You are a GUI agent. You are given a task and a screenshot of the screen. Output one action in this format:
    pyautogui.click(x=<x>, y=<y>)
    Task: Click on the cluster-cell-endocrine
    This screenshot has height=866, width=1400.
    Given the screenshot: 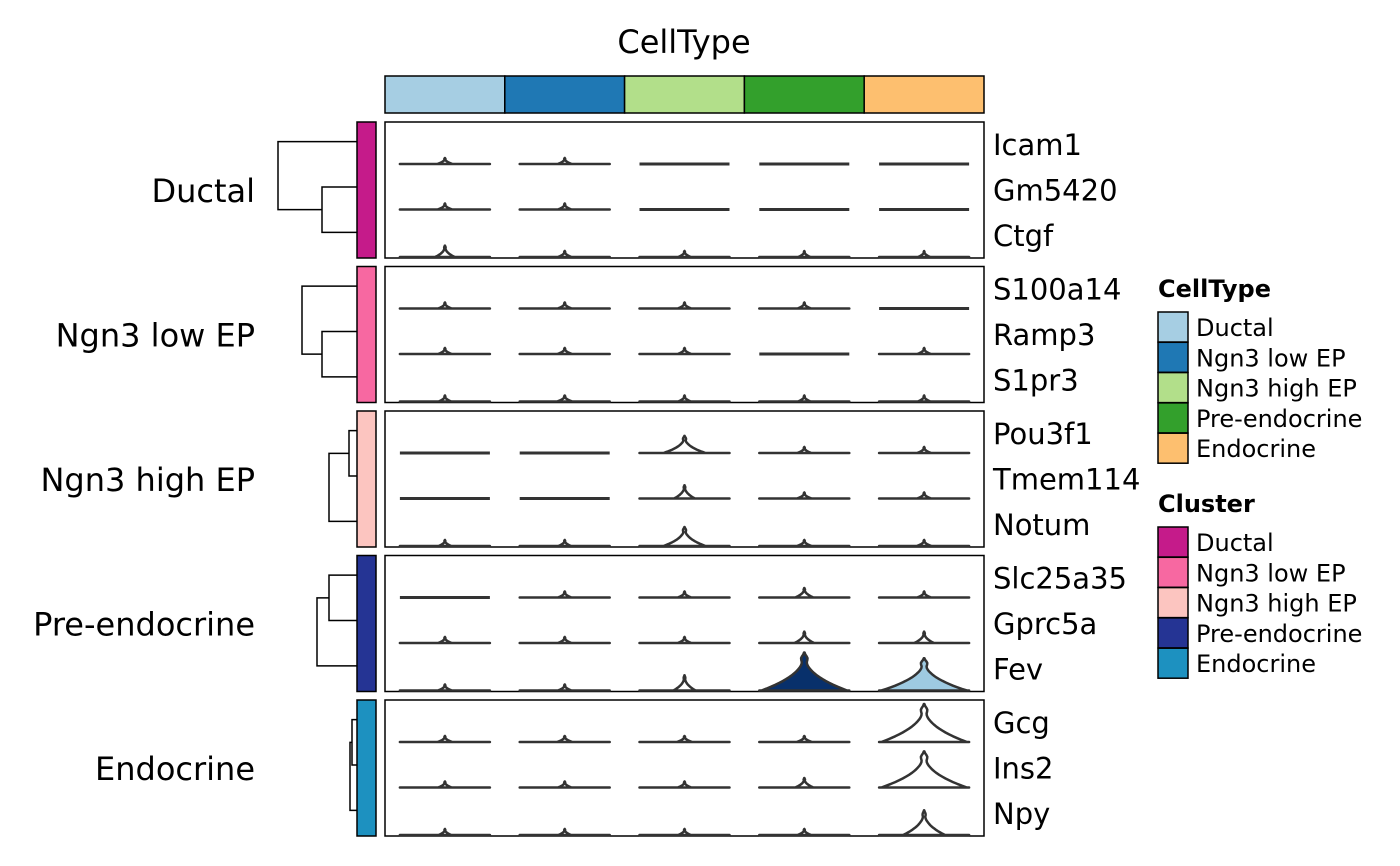 What is the action you would take?
    pyautogui.click(x=366, y=768)
    